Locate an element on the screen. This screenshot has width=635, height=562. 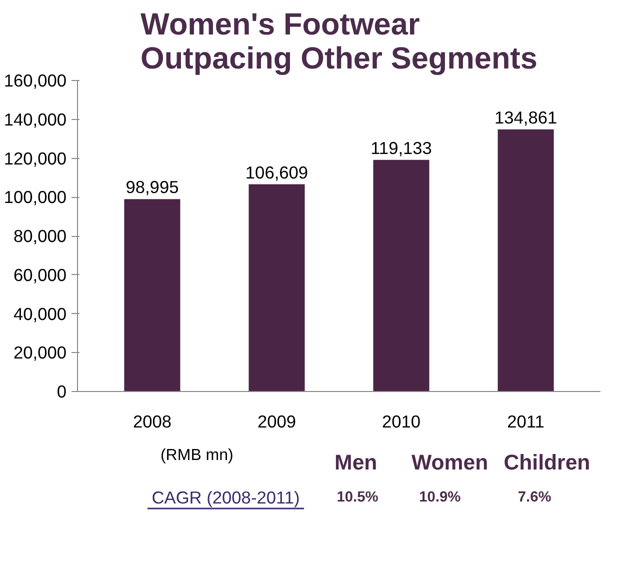
y-tick-label: 160,000 is located at coordinates (35, 80).